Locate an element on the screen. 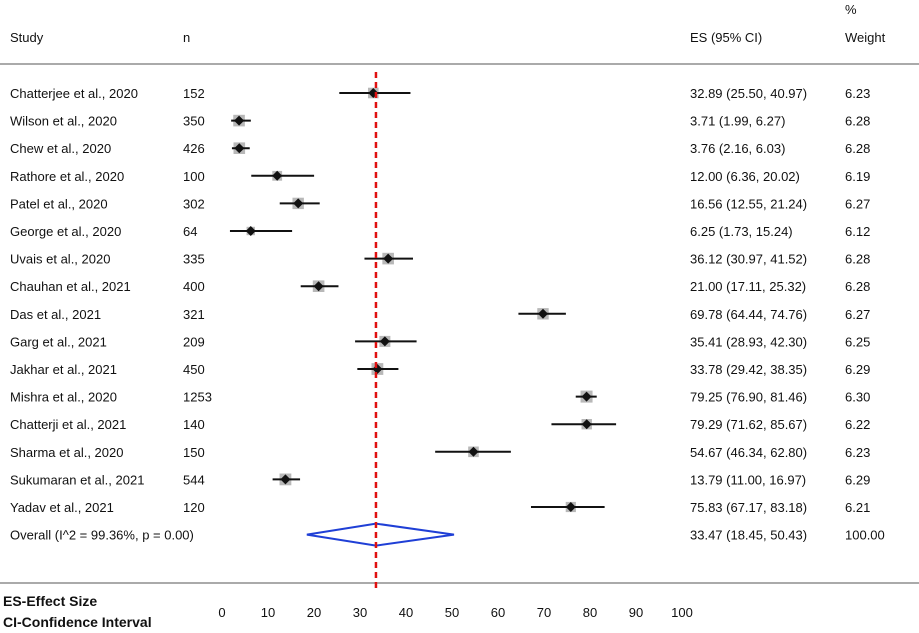  study-n: 302 is located at coordinates (194, 203).